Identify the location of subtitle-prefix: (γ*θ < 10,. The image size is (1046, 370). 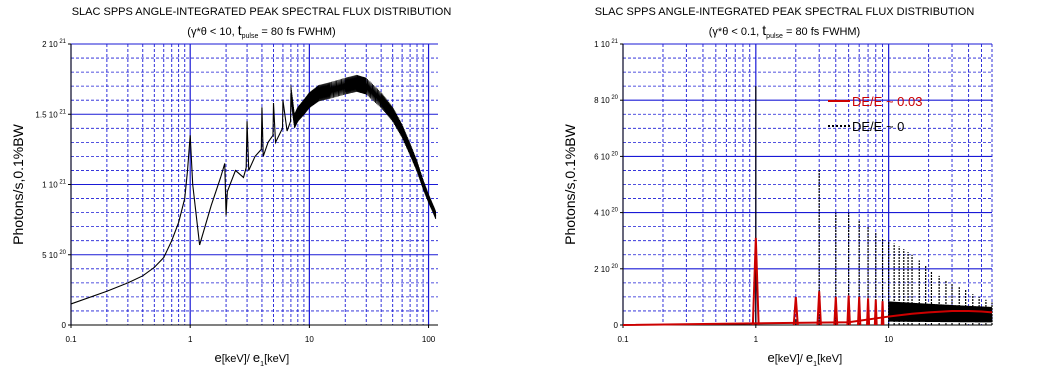
(212, 32).